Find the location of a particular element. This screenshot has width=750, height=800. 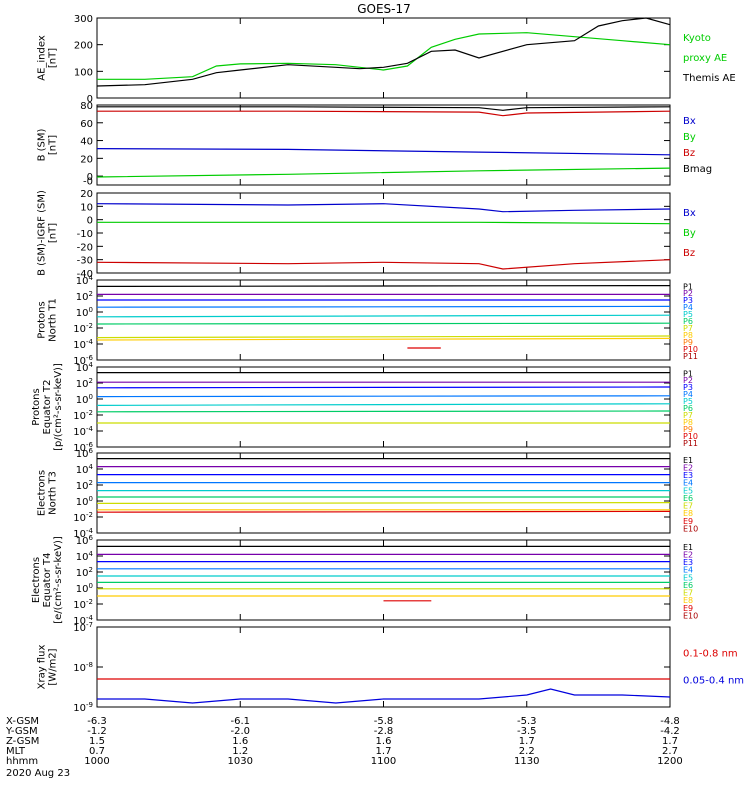

y-tick-exponent: -9 is located at coordinates (89, 705).